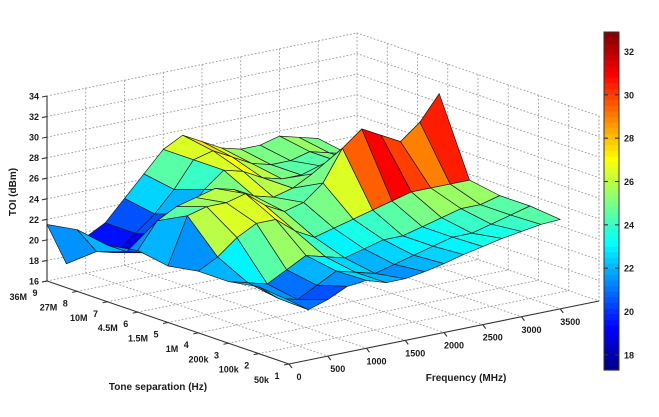 The image size is (659, 417). What do you see at coordinates (49, 307) in the screenshot?
I see `tone-separation-label: 27M` at bounding box center [49, 307].